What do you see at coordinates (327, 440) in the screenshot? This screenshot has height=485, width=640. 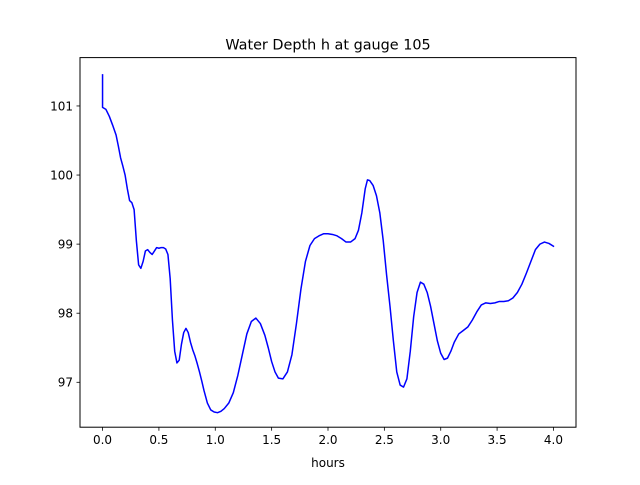 I see `x-tick-label: 2.0` at bounding box center [327, 440].